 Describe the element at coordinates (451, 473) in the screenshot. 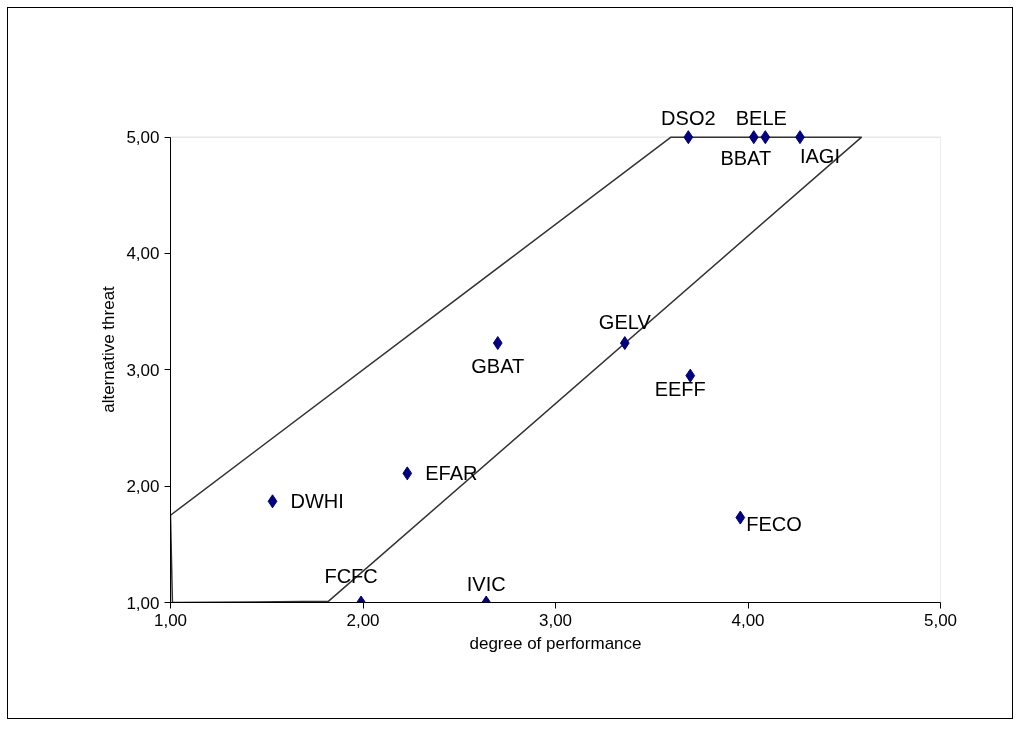

I see `annotation: EFAR` at that location.